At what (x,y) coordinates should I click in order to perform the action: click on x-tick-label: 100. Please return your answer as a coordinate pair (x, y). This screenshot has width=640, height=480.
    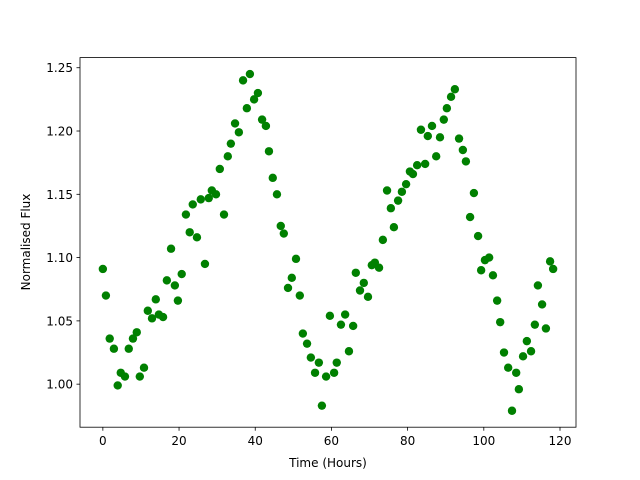
    Looking at the image, I should click on (483, 441).